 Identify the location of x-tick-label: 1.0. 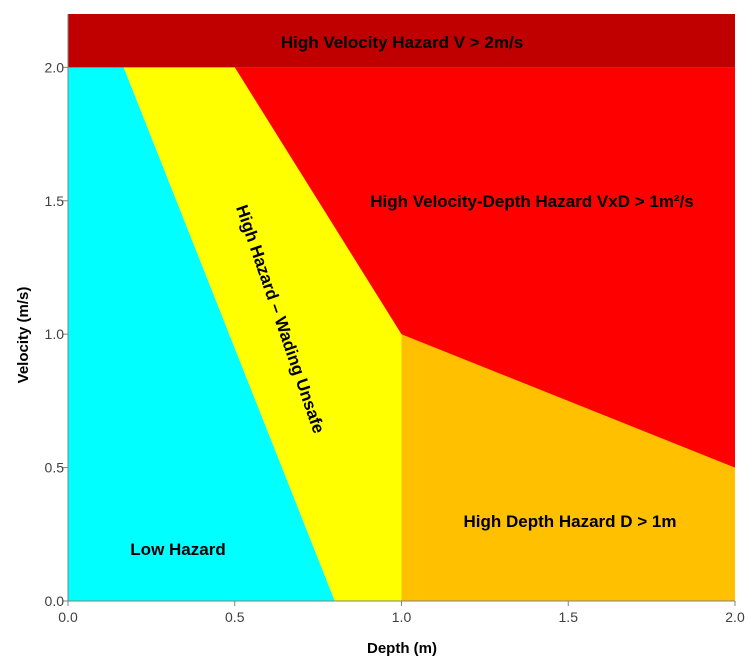
(402, 617).